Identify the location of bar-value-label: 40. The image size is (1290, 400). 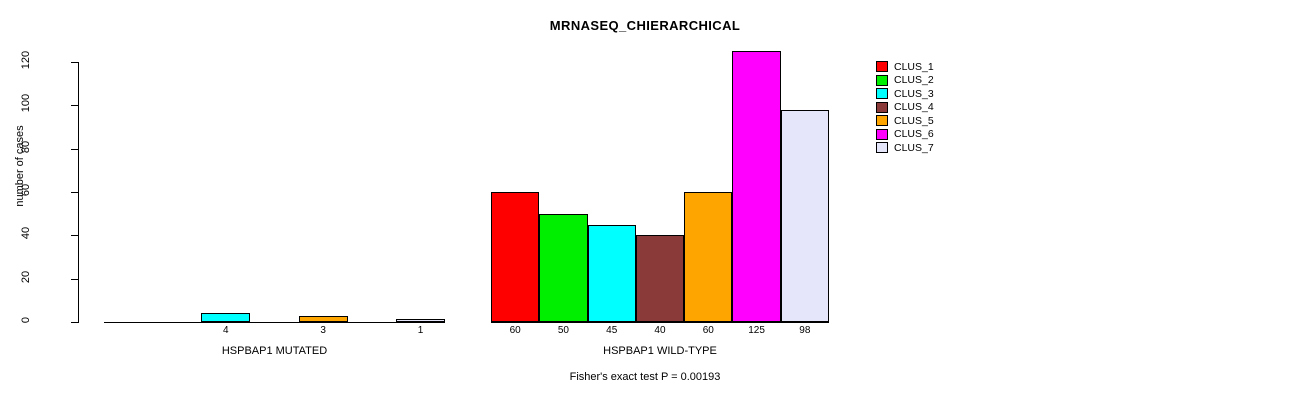
(660, 330).